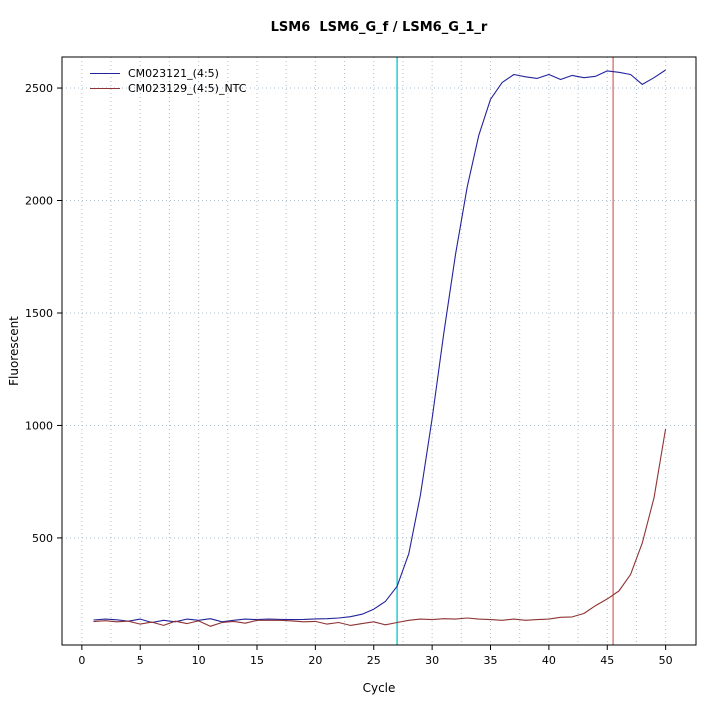 Image resolution: width=720 pixels, height=720 pixels. I want to click on y-tick-label: 1500, so click(39, 313).